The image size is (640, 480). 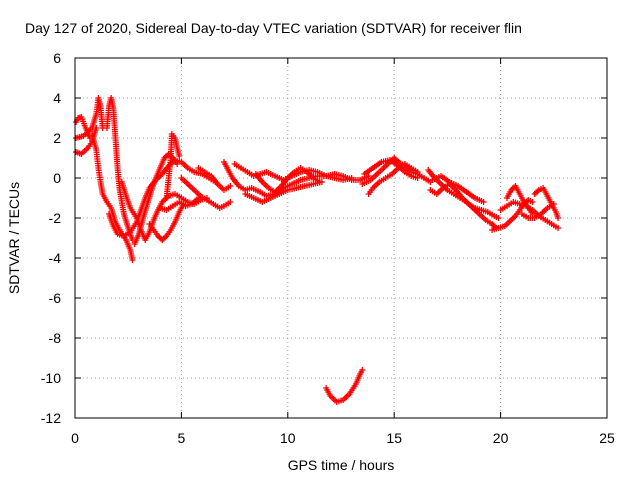 I want to click on x-axis-label: GPS time / hours, so click(x=341, y=465).